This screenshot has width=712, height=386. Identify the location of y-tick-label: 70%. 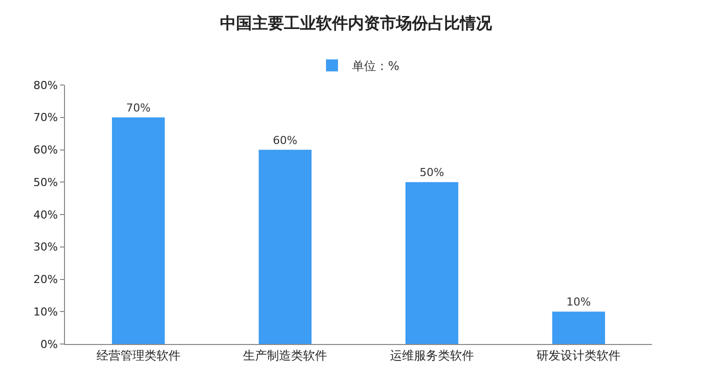
(45, 117).